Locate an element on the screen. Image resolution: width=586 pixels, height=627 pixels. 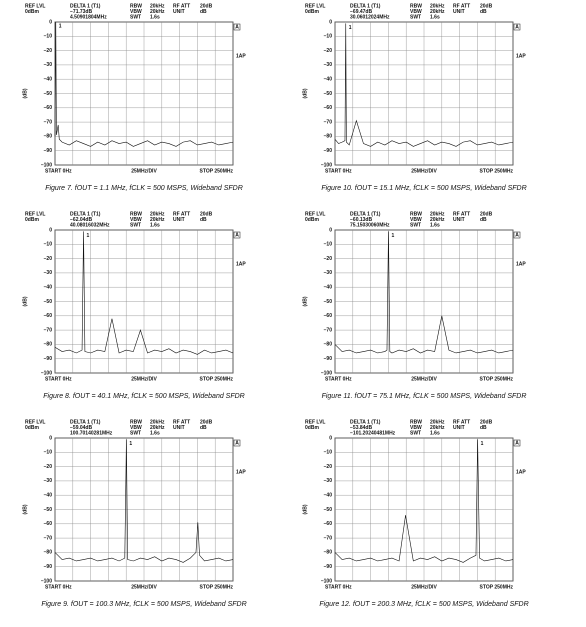
x-div-label: 25MHz/DIV is located at coordinates (424, 587).